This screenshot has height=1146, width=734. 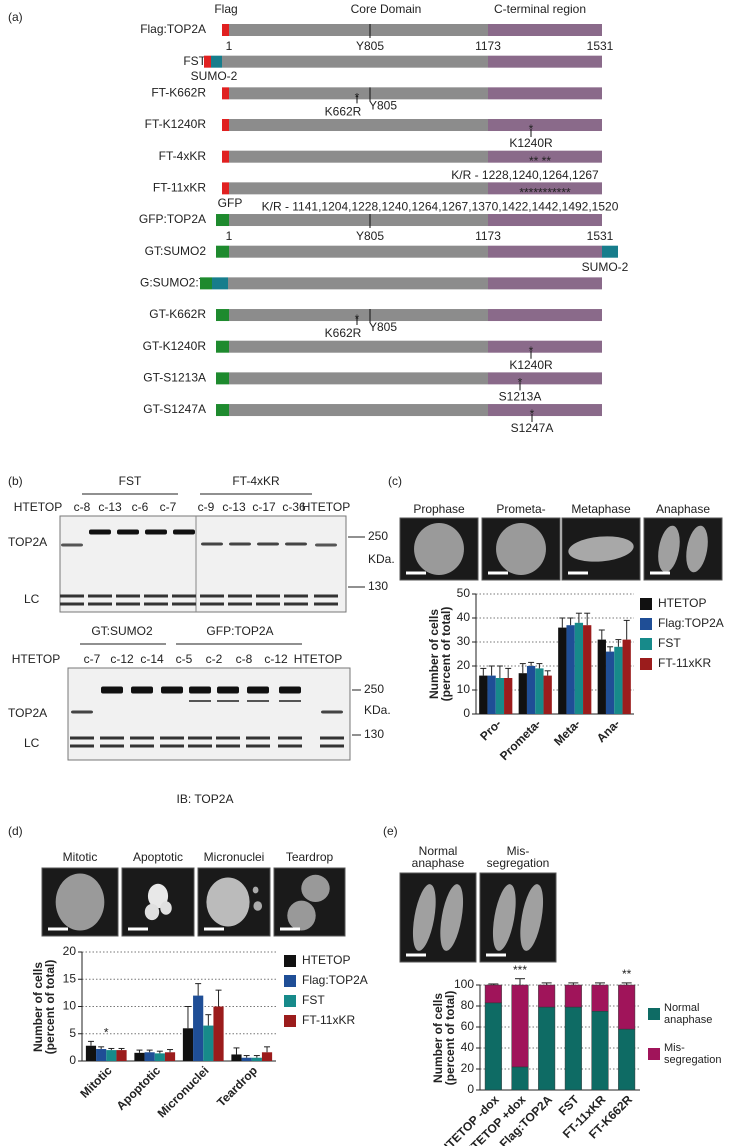 I want to click on panel-label: (b), so click(x=15, y=481).